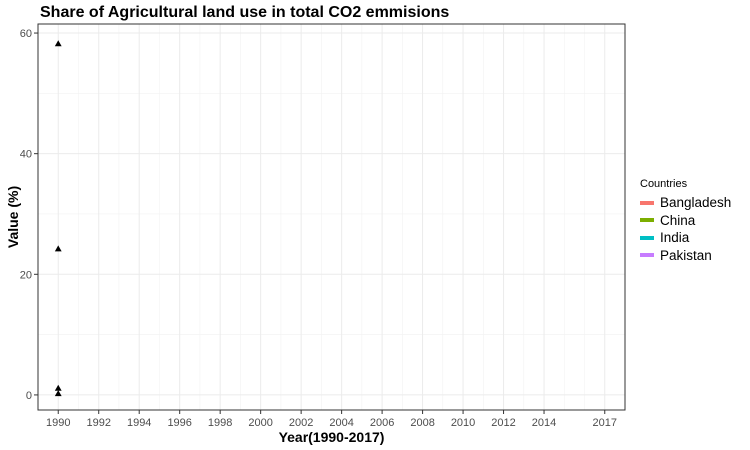  I want to click on y-axis-title: Value (%), so click(13, 217).